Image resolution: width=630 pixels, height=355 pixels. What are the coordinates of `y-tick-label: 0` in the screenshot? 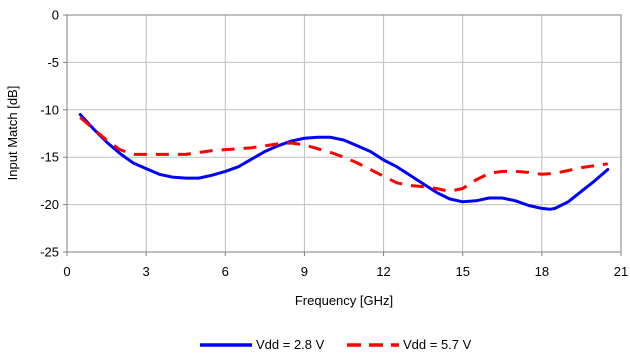 It's located at (55, 15).